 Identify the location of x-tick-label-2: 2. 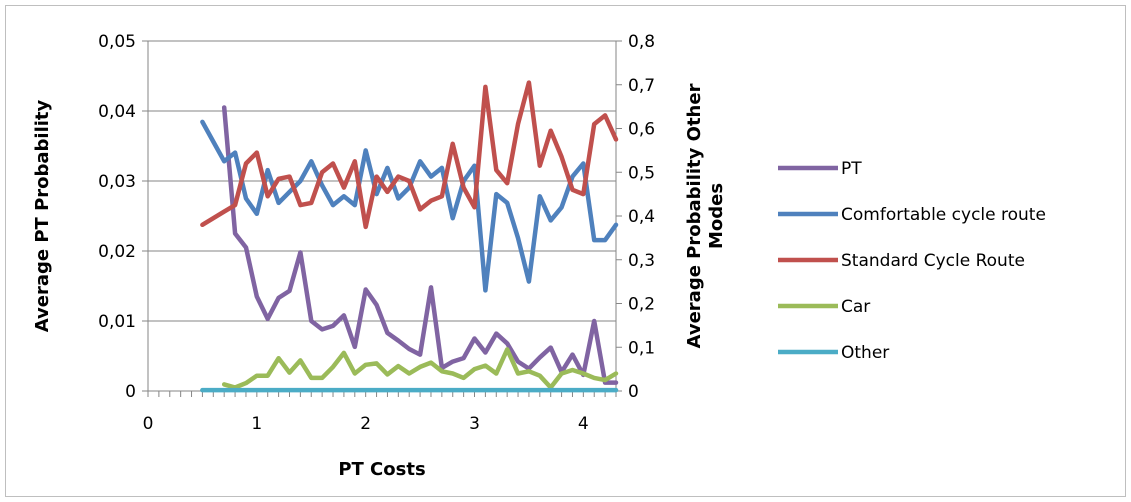
(365, 424).